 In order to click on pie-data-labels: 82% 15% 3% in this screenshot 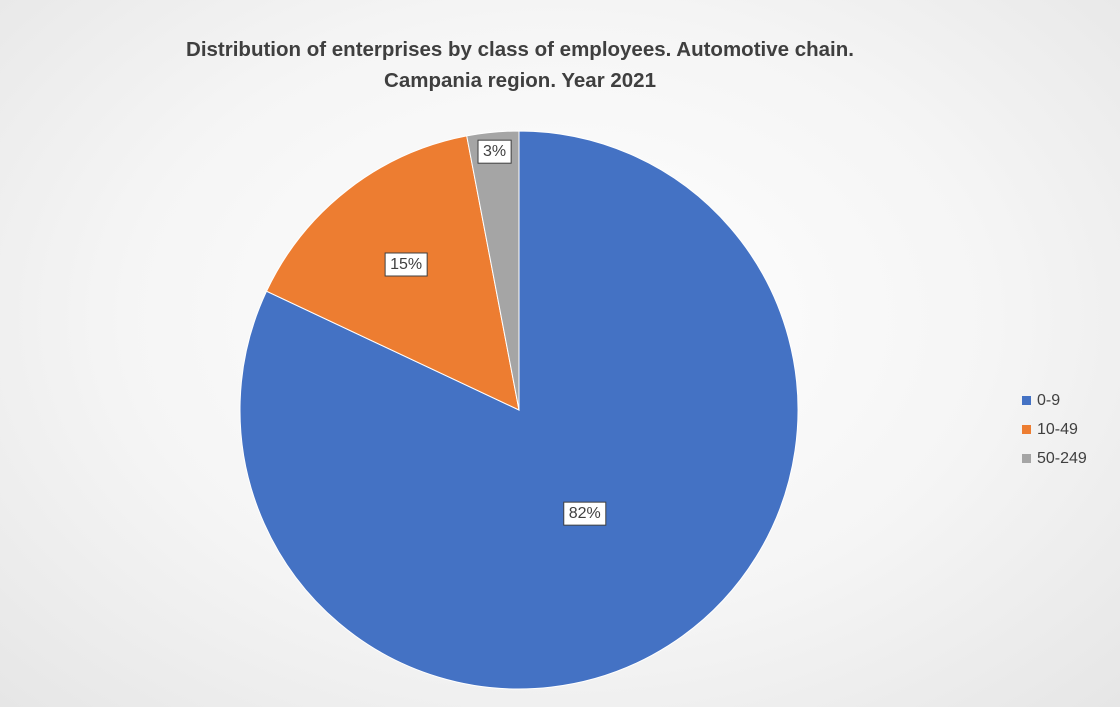, I will do `click(495, 332)`.